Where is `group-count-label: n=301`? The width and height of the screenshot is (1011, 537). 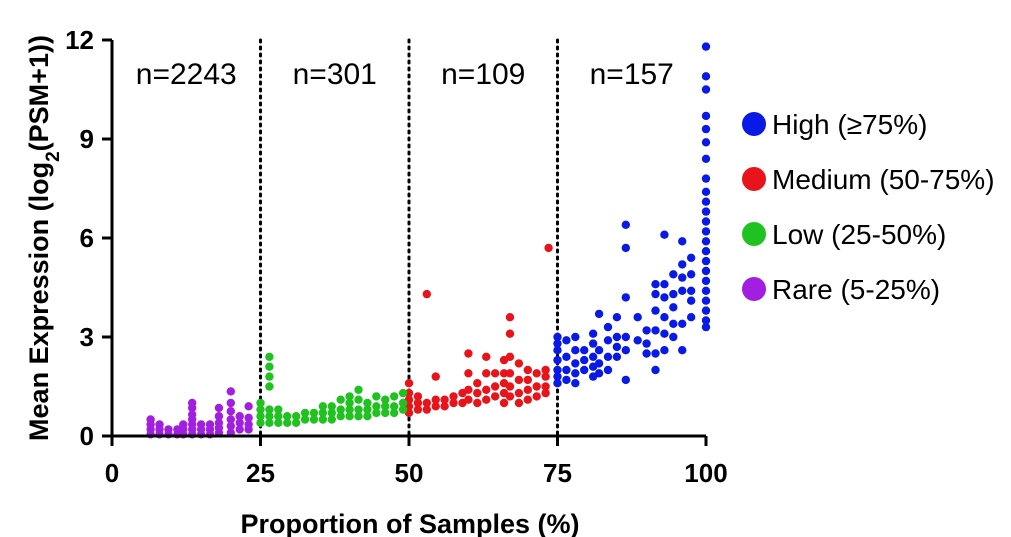 group-count-label: n=301 is located at coordinates (335, 74).